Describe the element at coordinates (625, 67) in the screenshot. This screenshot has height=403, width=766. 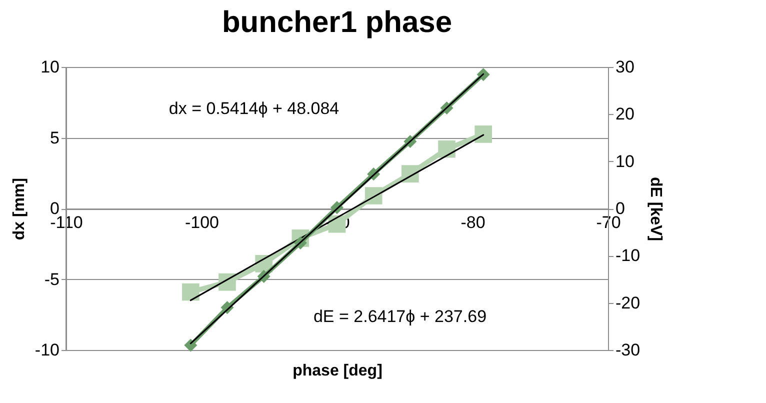
I see `y2-tick-label: 30` at that location.